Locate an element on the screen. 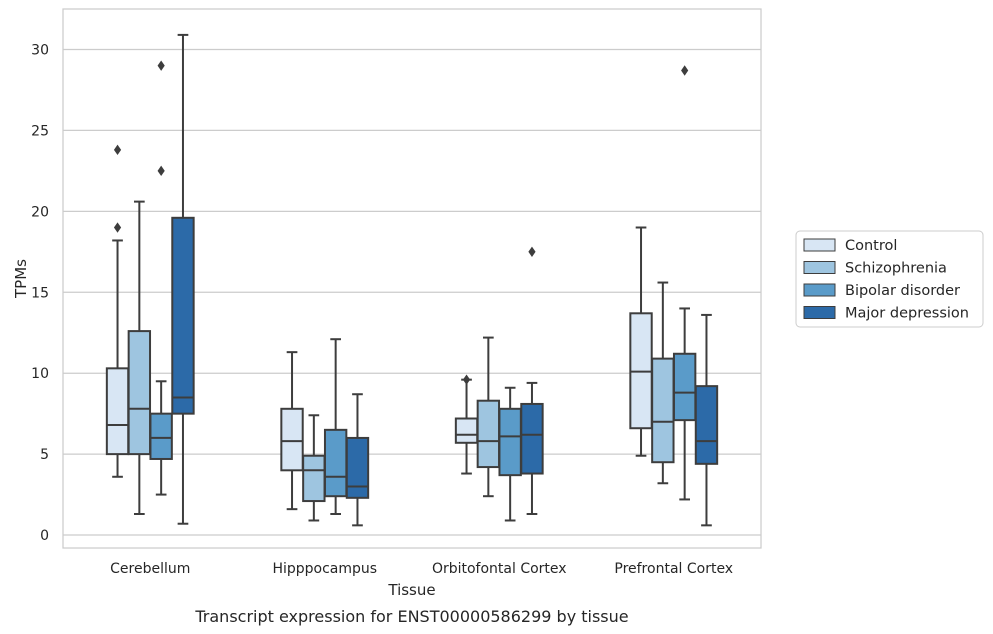  y-tick-label: 20 is located at coordinates (40, 212).